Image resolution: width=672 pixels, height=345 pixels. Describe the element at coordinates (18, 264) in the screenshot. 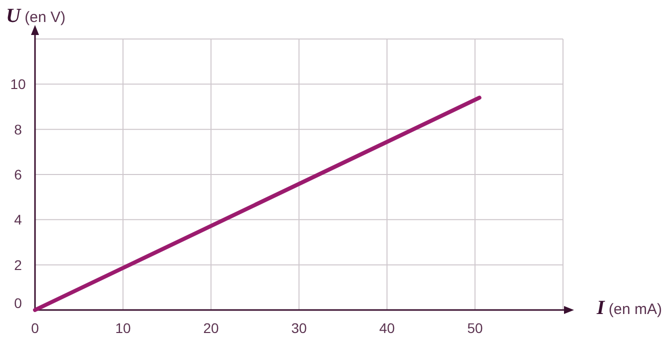

I see `y-tick-label: 2` at that location.